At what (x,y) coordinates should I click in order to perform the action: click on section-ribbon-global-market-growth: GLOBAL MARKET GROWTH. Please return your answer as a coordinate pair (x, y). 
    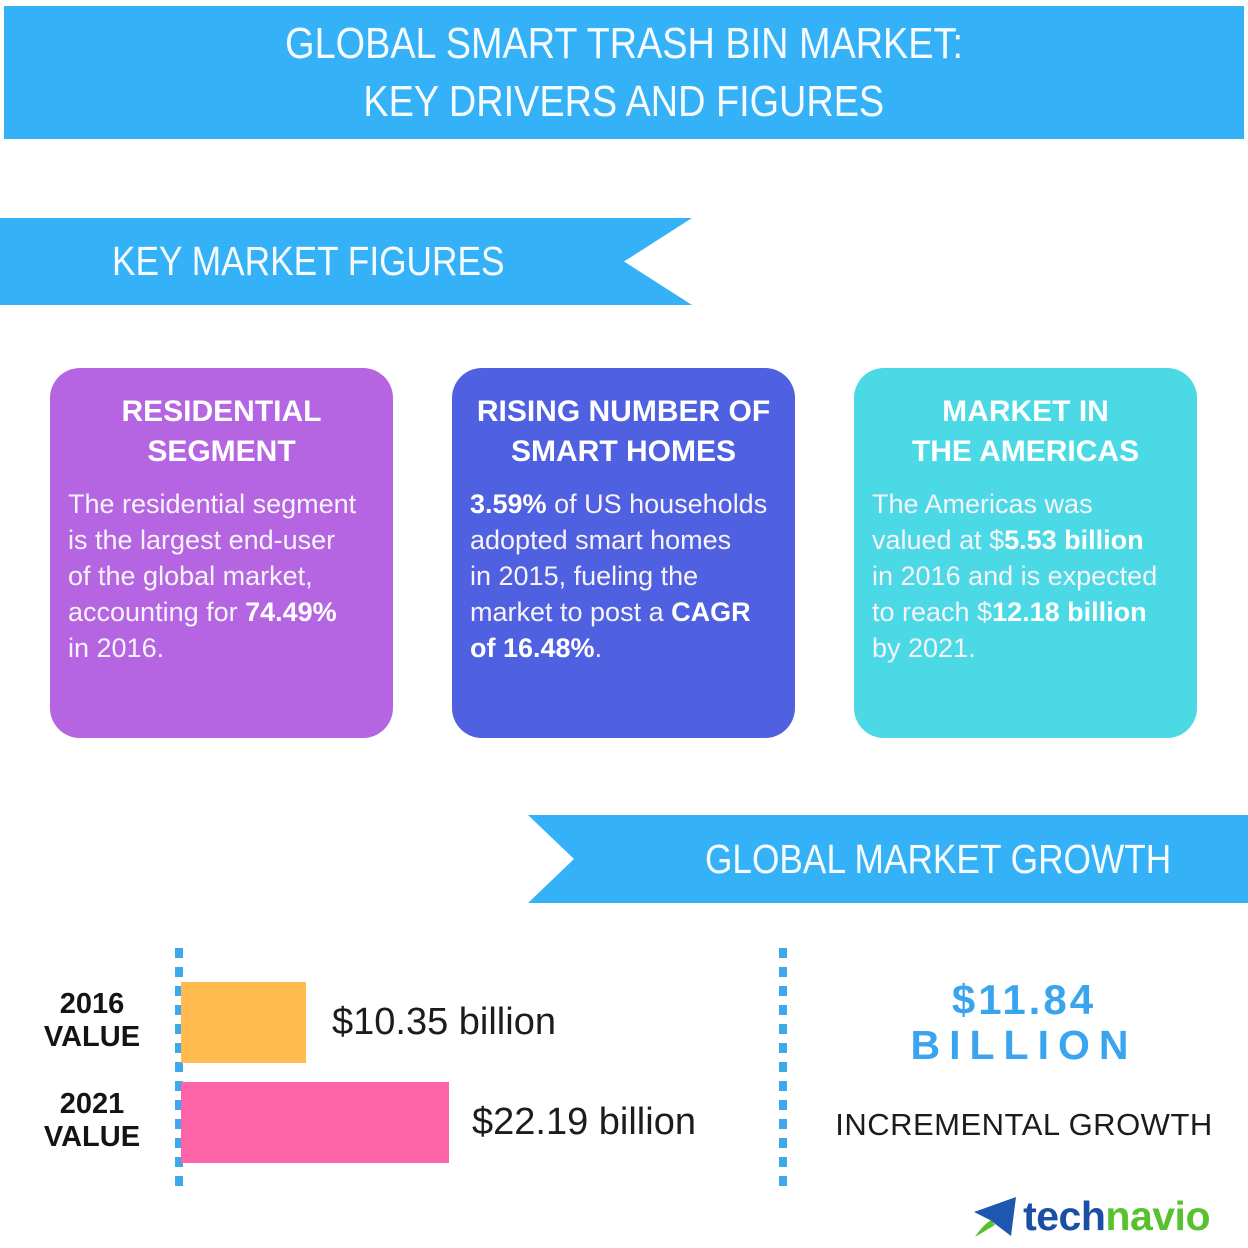
    Looking at the image, I should click on (888, 859).